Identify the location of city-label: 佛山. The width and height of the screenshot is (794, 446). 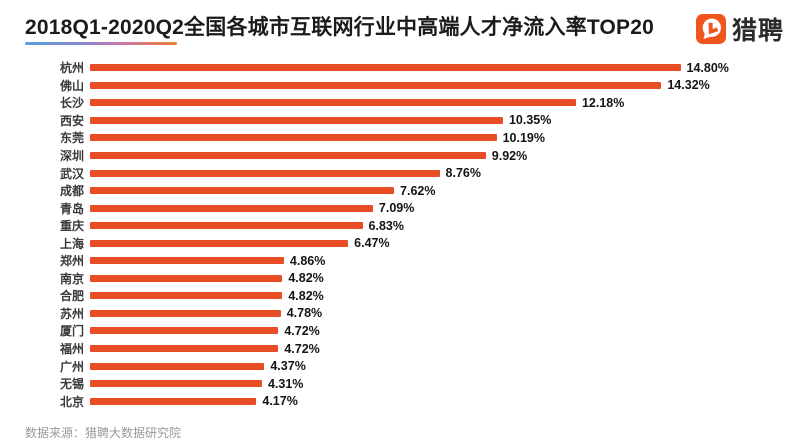
(71, 85).